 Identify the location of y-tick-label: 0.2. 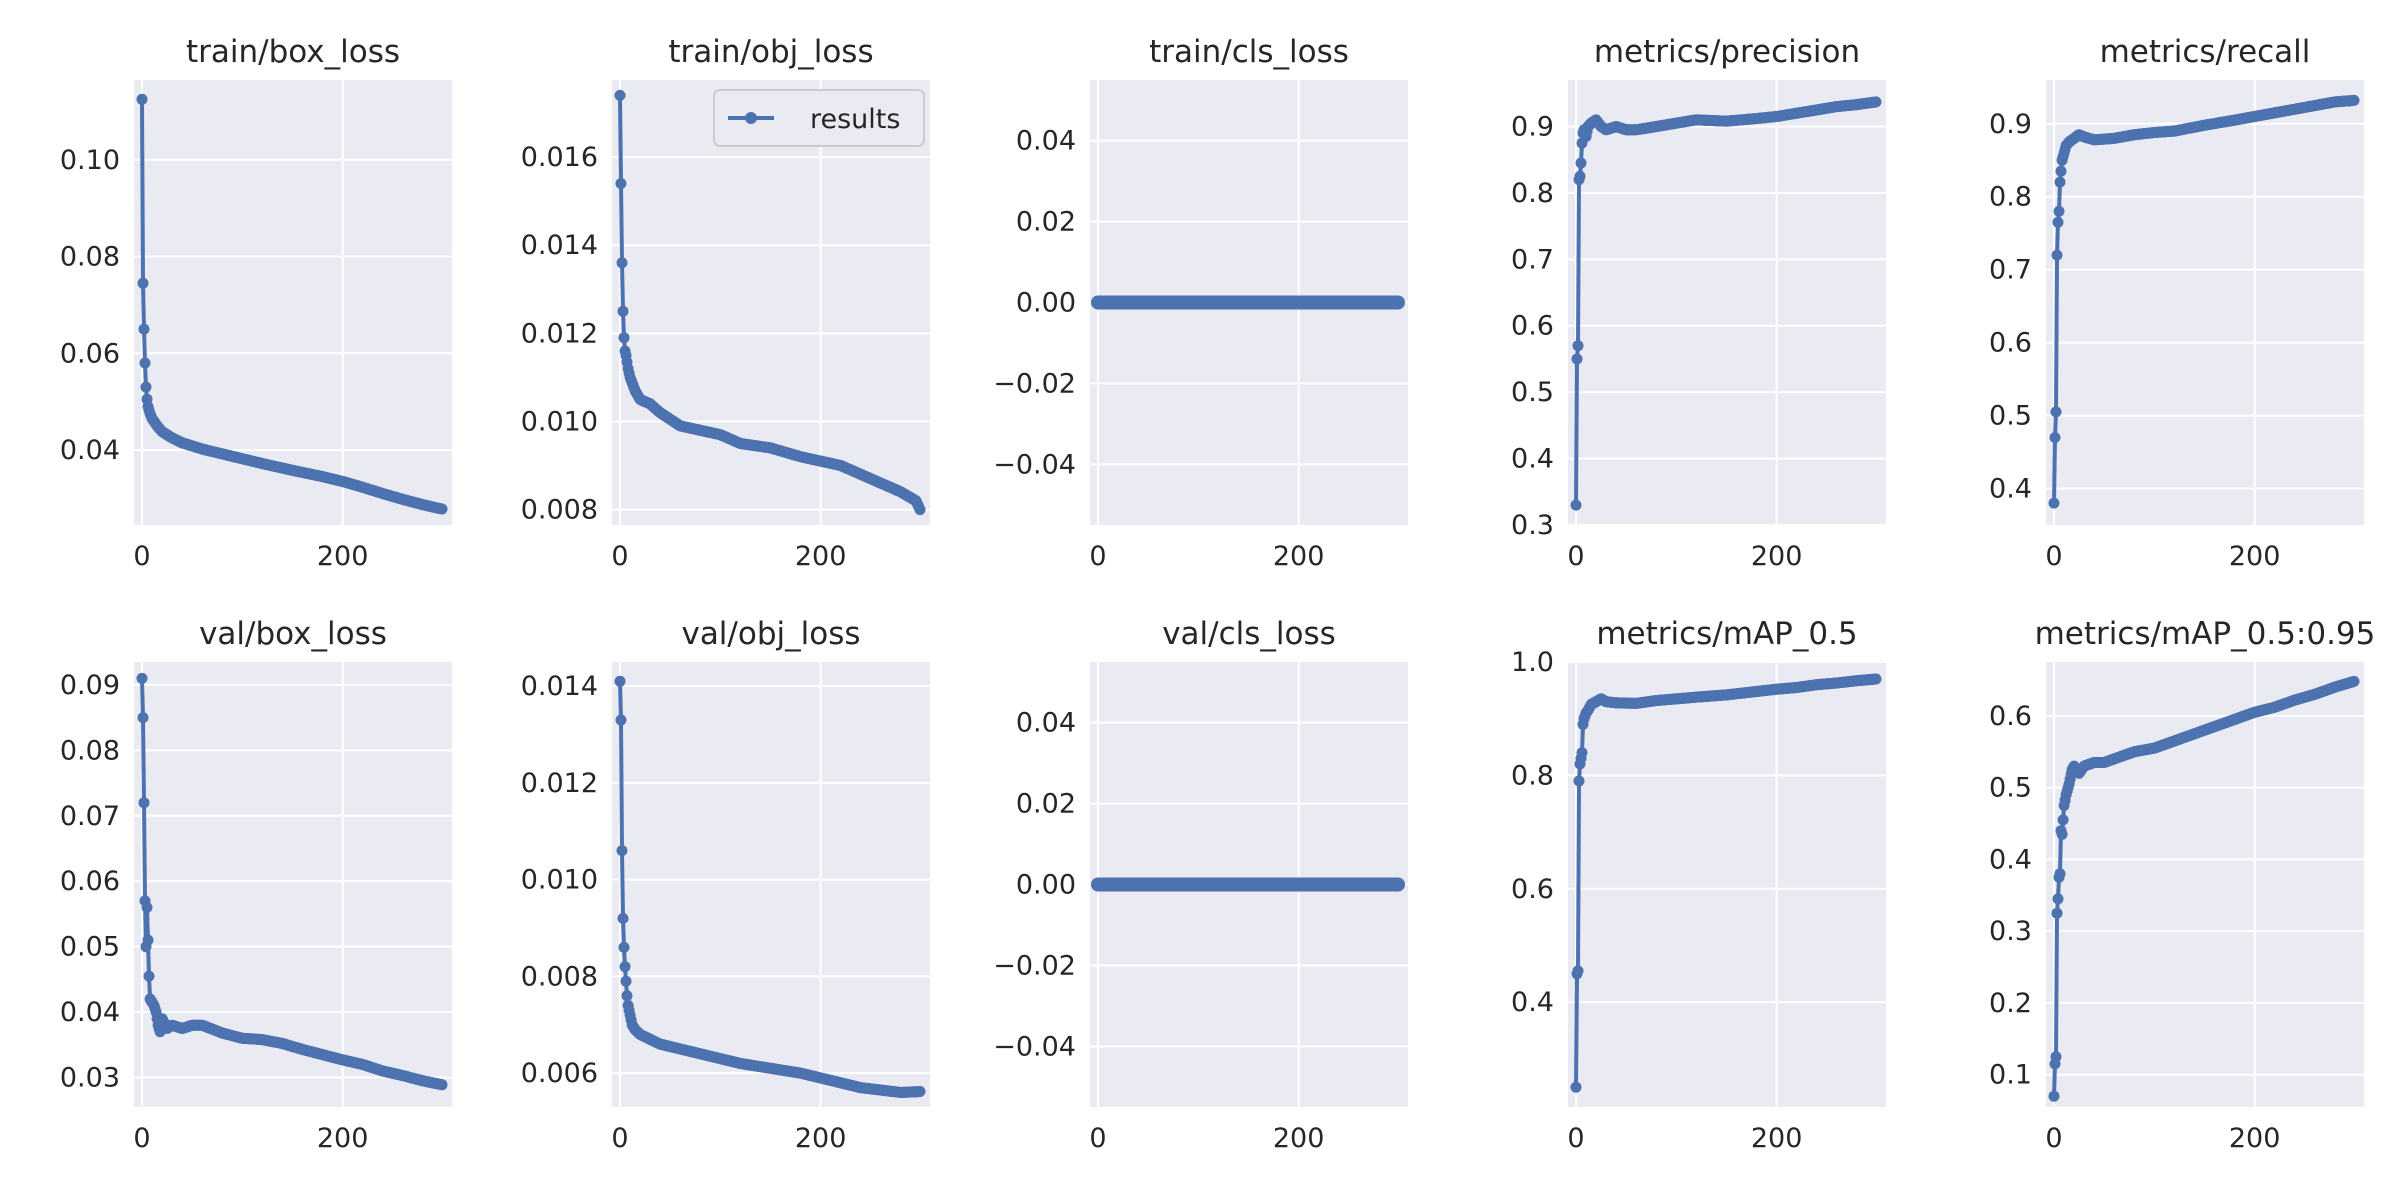
(2010, 1003).